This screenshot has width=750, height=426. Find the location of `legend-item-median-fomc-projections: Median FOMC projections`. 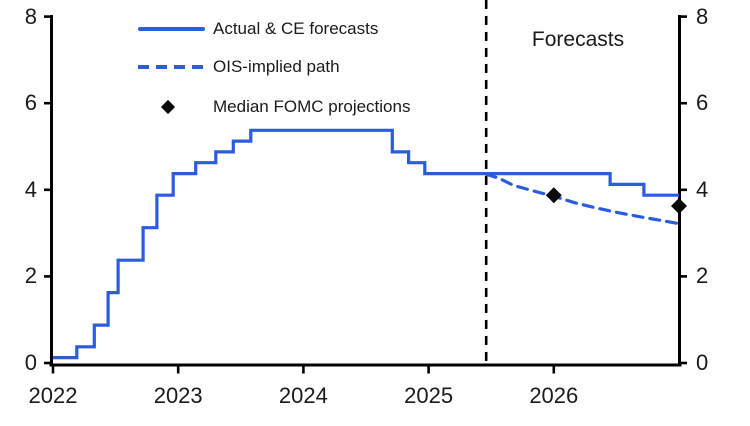

legend-item-median-fomc-projections: Median FOMC projections is located at coordinates (274, 107).